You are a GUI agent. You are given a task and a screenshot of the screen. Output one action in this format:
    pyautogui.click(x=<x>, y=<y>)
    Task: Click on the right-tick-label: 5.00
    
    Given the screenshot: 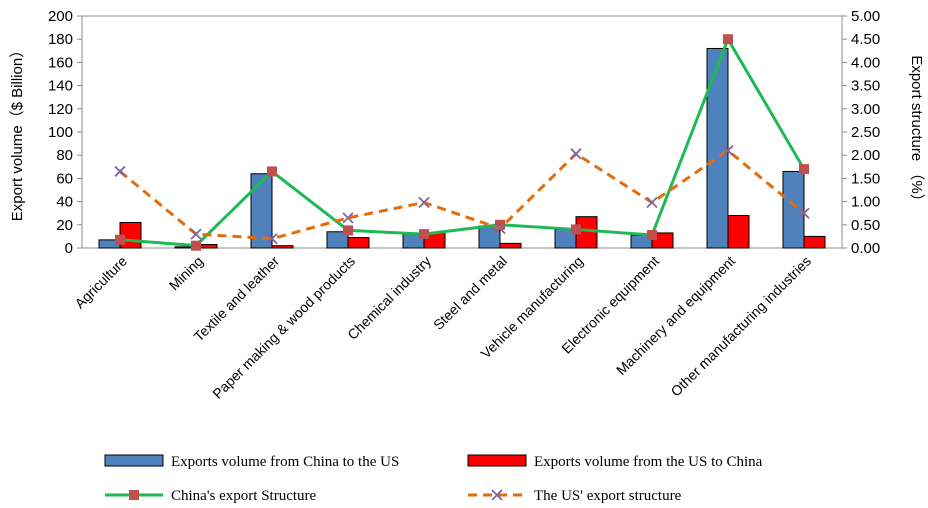 What is the action you would take?
    pyautogui.click(x=865, y=16)
    